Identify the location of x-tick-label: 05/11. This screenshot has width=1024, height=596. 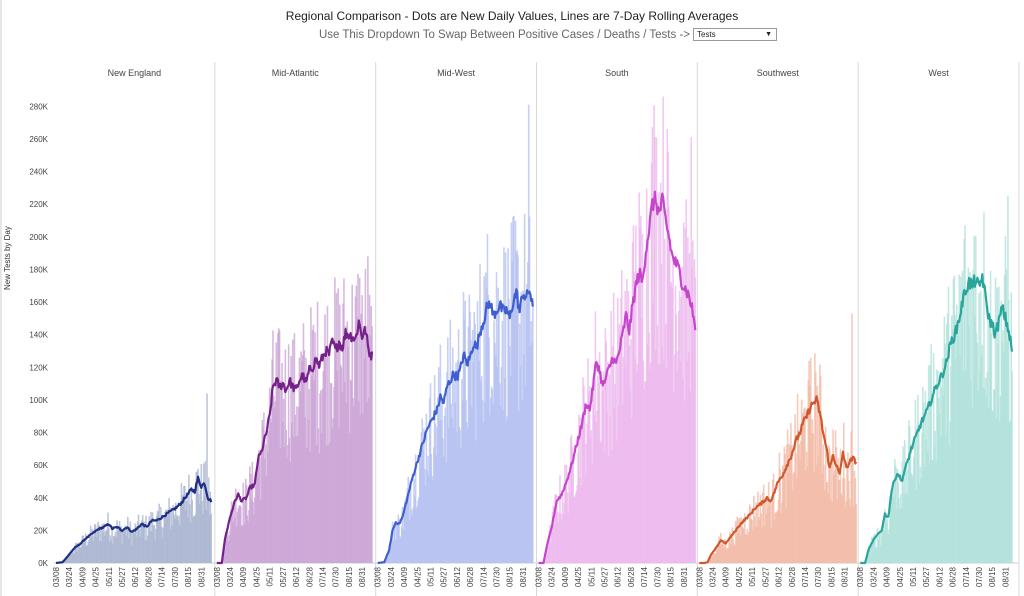
(270, 576).